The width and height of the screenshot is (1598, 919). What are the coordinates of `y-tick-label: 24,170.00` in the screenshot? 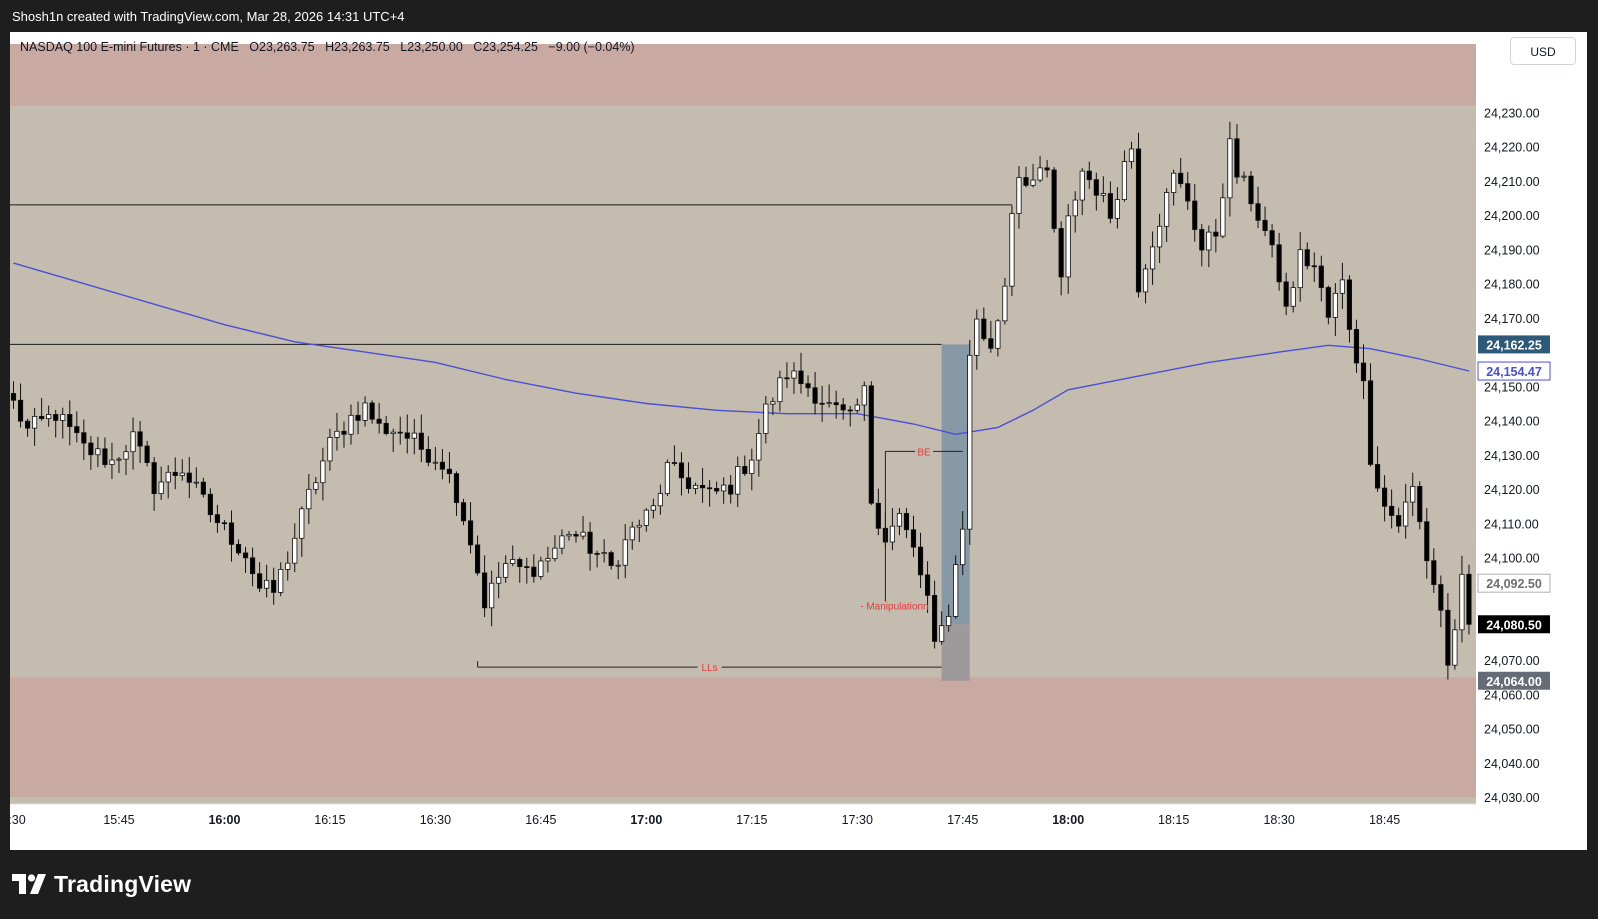 It's located at (1512, 319).